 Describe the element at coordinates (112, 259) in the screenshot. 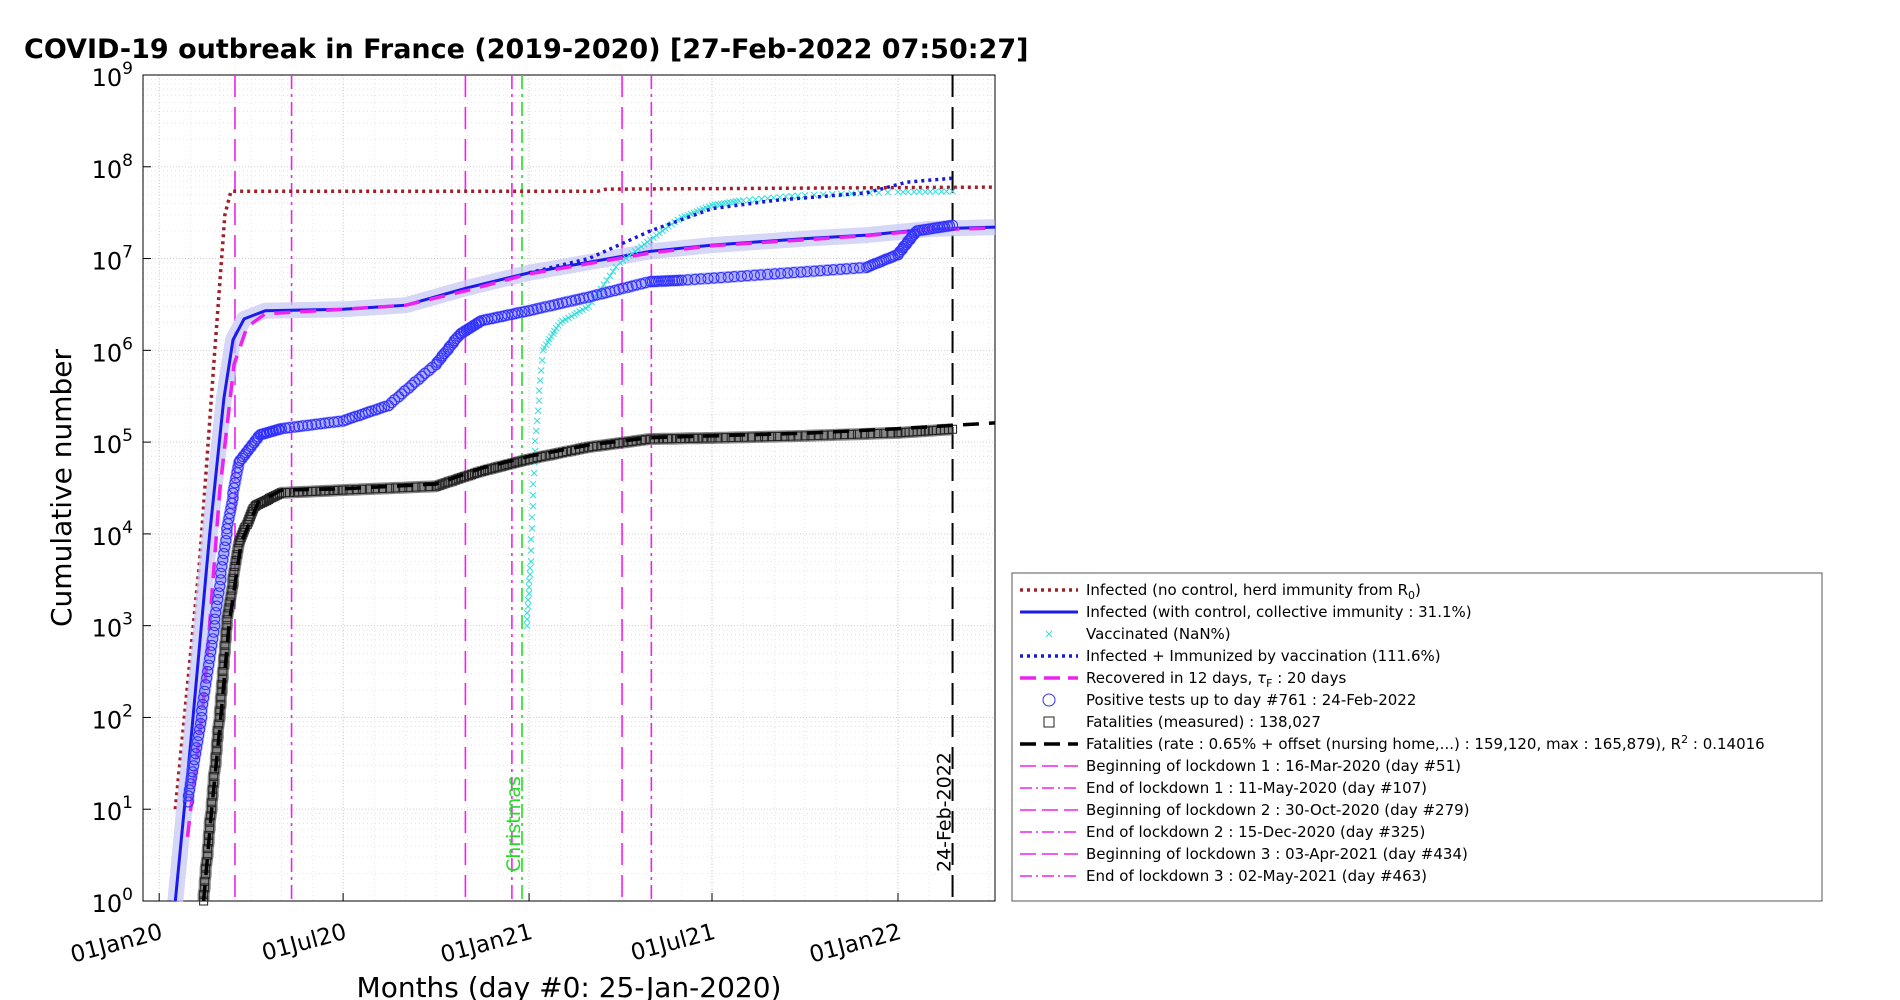

I see `y-tick-label: 10⁷` at that location.